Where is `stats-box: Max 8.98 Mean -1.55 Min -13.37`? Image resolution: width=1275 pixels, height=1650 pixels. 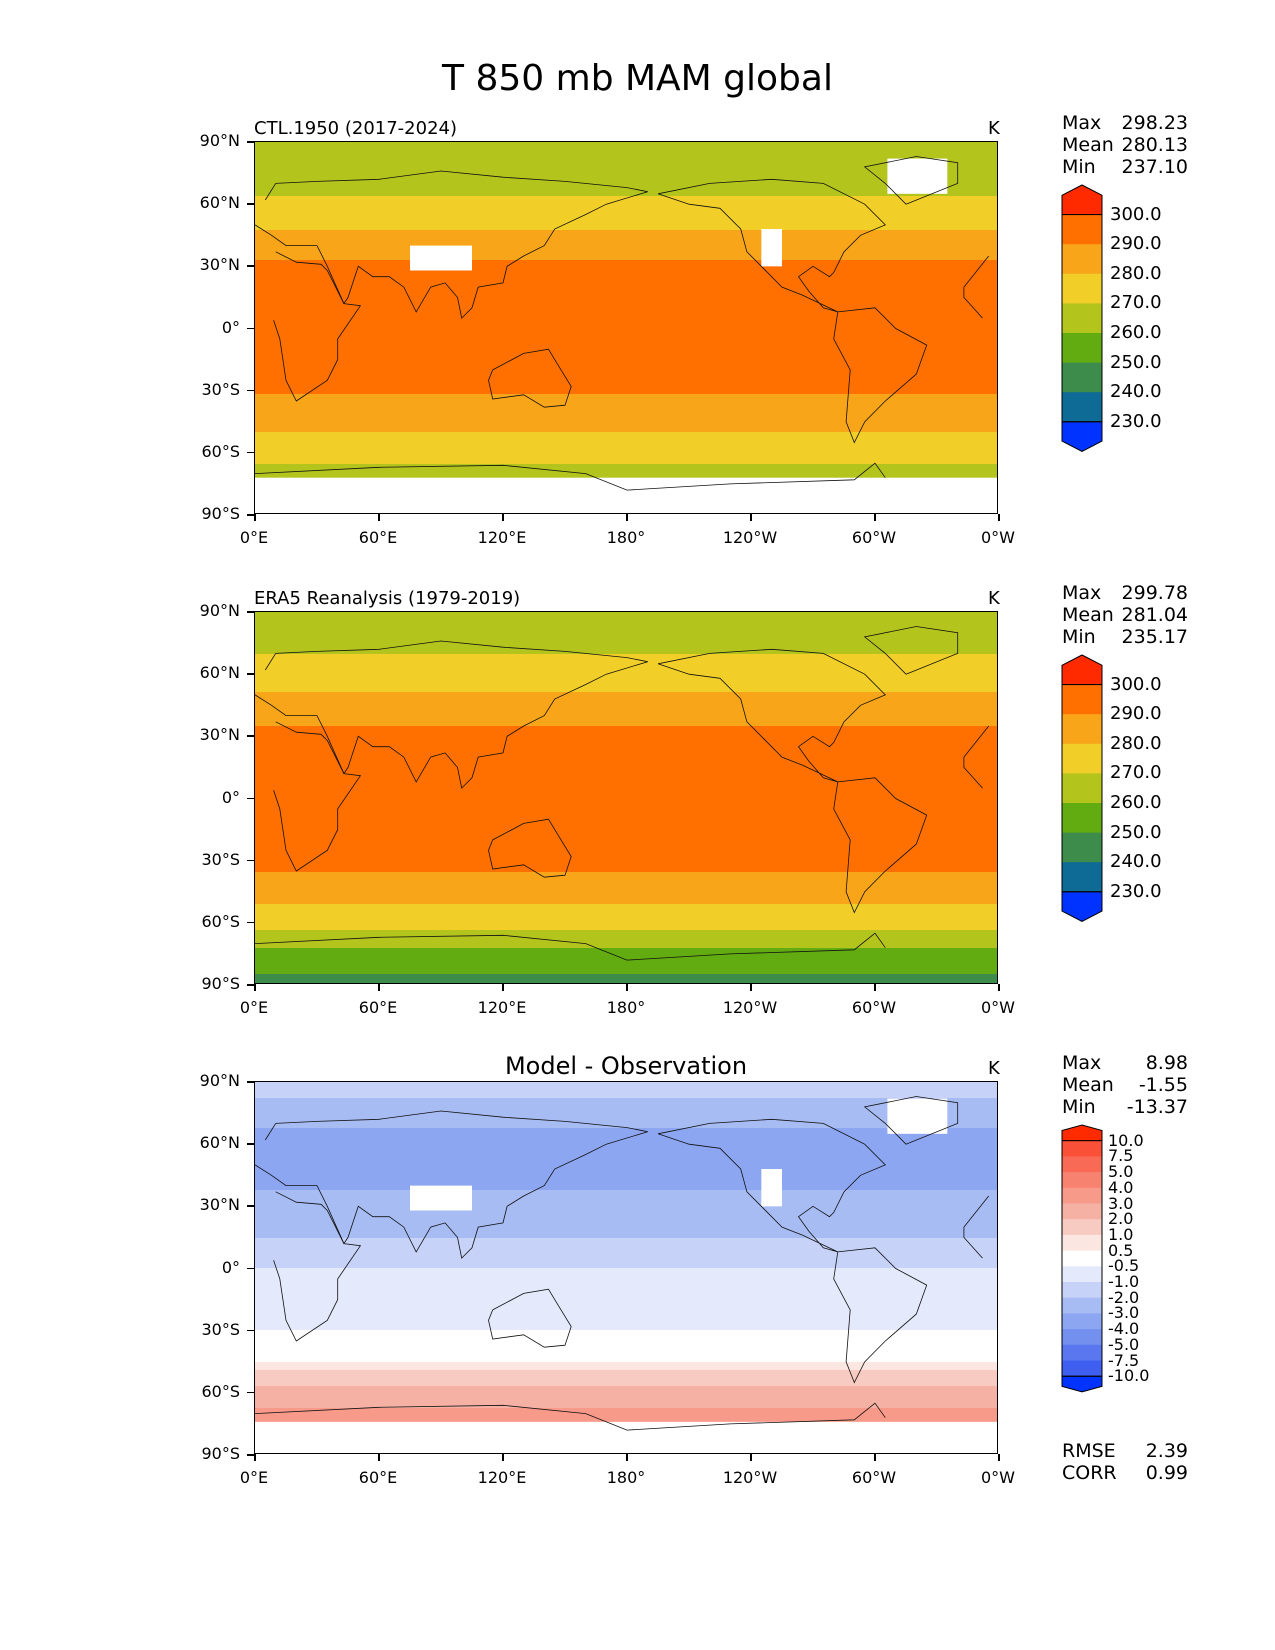
stats-box: Max 8.98 Mean -1.55 Min -13.37 is located at coordinates (1125, 1085).